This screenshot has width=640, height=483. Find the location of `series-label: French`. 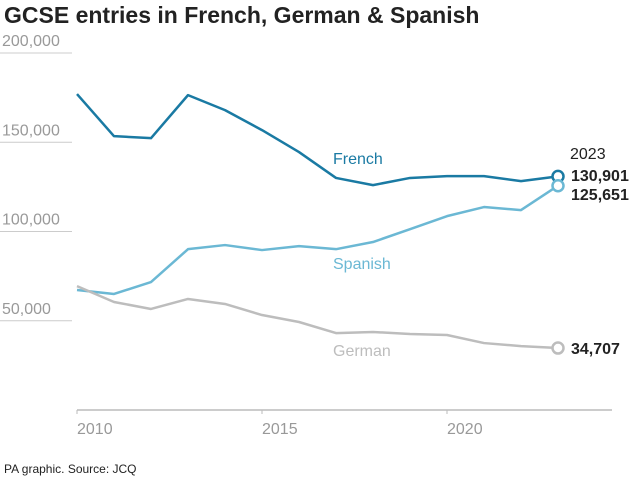

series-label: French is located at coordinates (358, 159).